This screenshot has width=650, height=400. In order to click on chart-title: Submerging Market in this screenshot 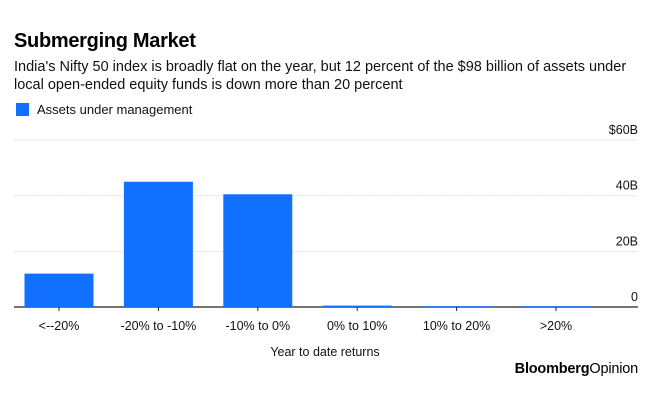, I will do `click(105, 41)`.